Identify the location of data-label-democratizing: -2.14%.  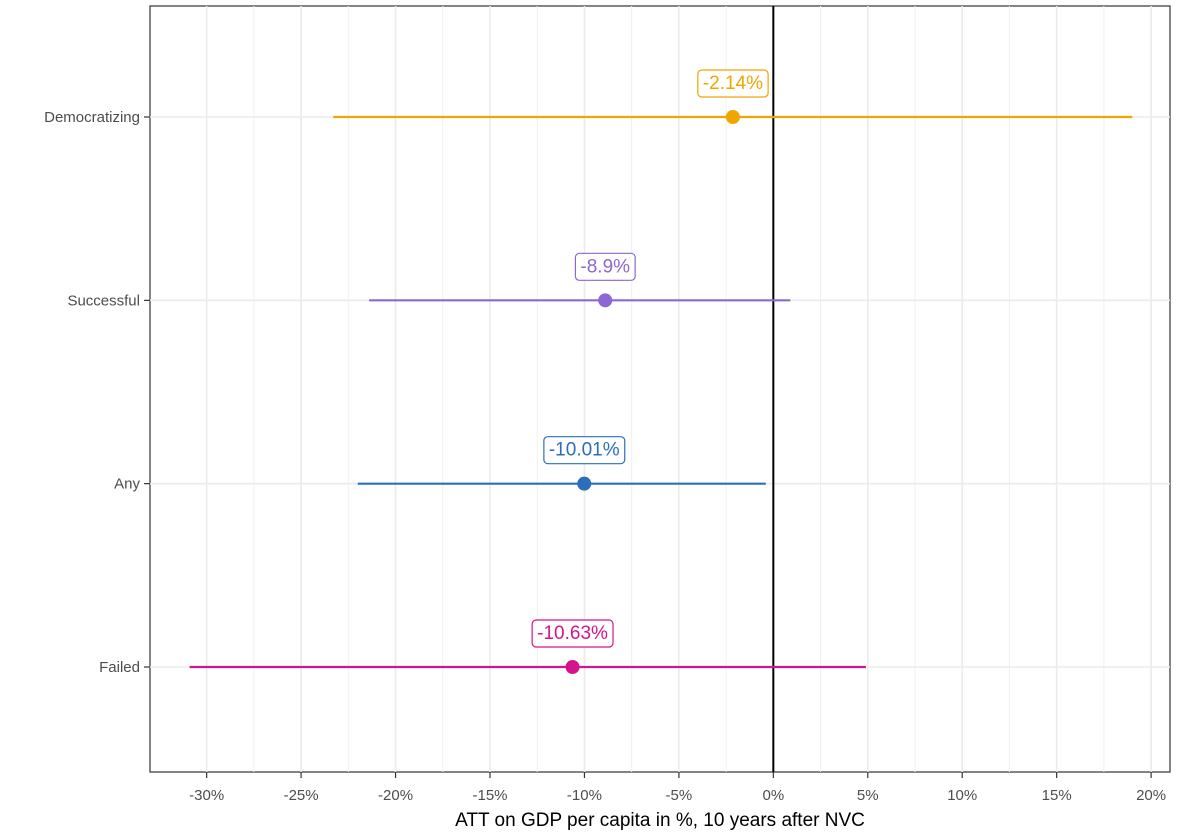
(733, 83).